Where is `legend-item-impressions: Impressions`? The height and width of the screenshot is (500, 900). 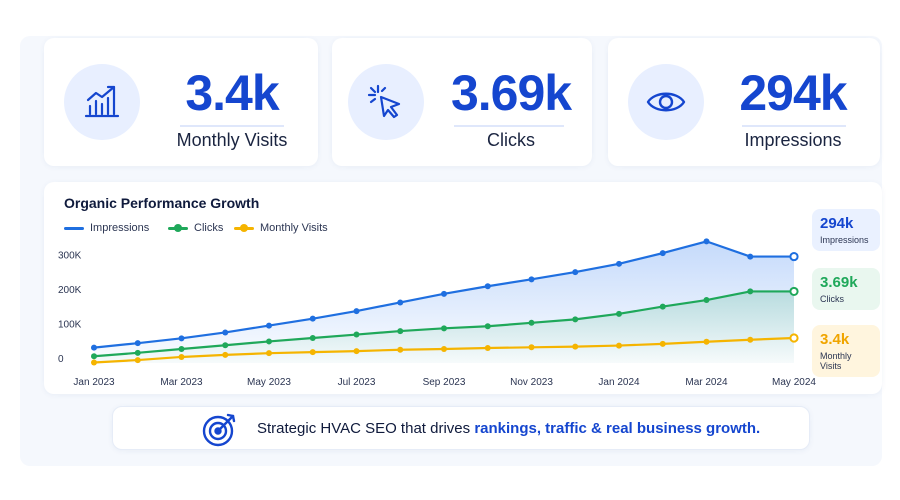
legend-item-impressions: Impressions is located at coordinates (106, 228).